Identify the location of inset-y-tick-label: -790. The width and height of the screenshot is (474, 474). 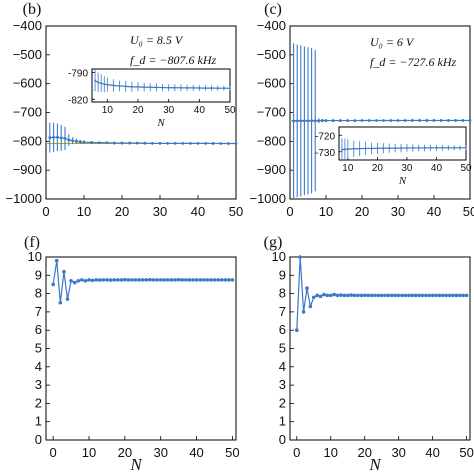
(78, 74).